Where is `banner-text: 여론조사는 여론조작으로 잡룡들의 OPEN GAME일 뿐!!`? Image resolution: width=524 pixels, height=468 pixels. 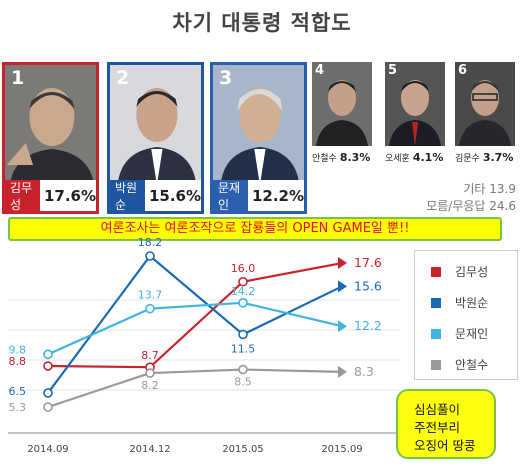 banner-text: 여론조사는 여론조작으로 잡룡들의 OPEN GAME일 뿐!! is located at coordinates (255, 229).